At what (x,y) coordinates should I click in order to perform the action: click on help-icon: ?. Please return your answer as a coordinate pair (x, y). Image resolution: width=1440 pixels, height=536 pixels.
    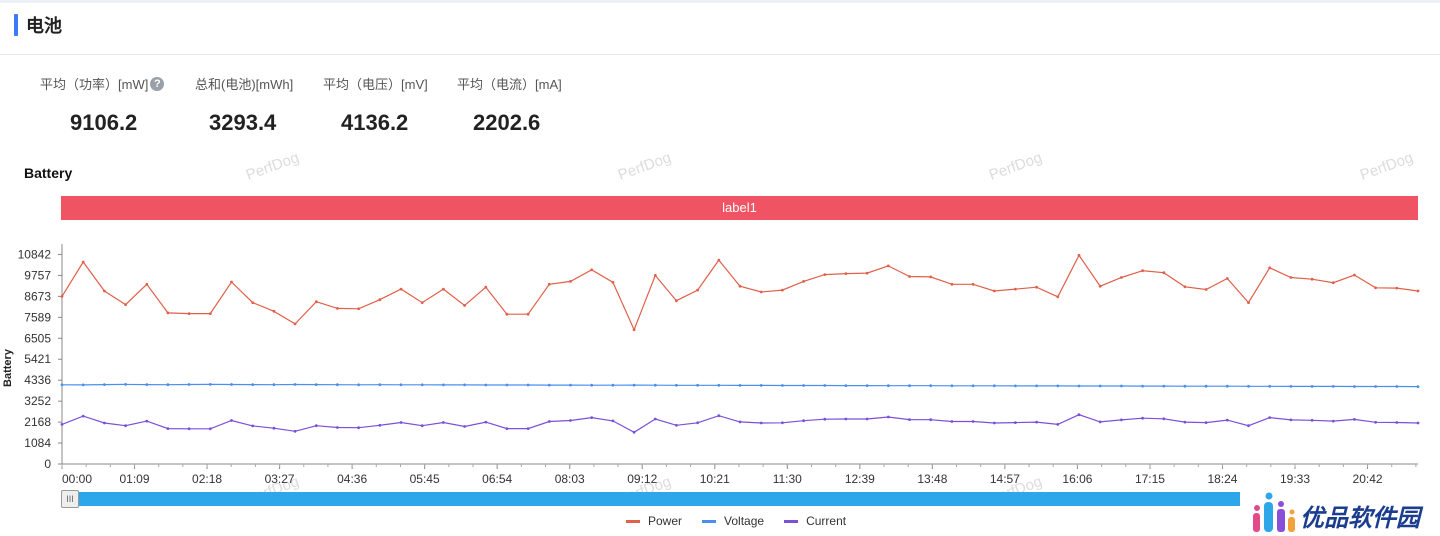
    Looking at the image, I should click on (157, 83).